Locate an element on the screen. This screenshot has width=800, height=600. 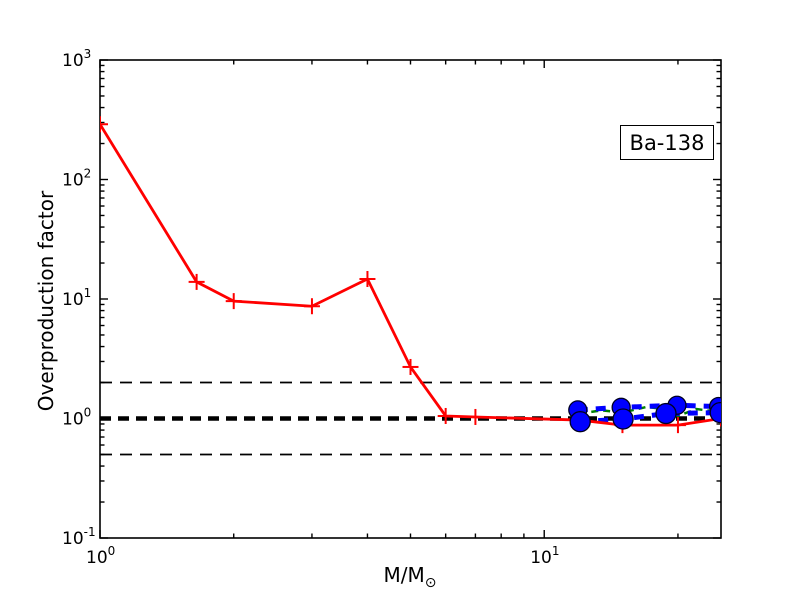
y-axis-label: Overproduction factor is located at coordinates (46, 301).